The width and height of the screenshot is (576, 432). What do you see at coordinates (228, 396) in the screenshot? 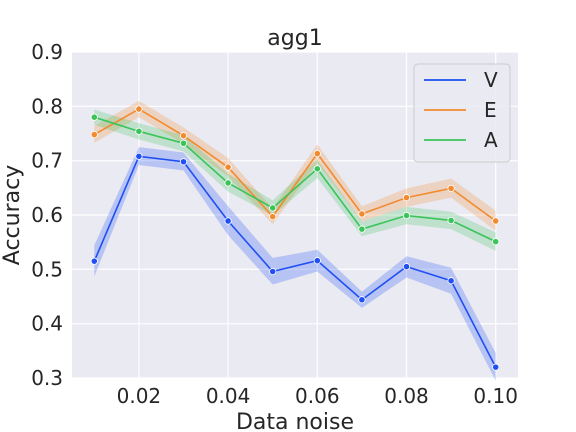
I see `x-tick-label: 0.04` at bounding box center [228, 396].